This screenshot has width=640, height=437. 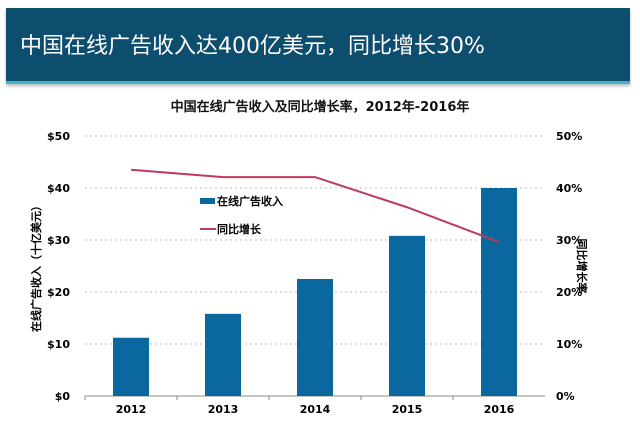 What do you see at coordinates (252, 46) in the screenshot?
I see `slide-title: 中国在线广告收入达400亿美元，同比增长30%` at bounding box center [252, 46].